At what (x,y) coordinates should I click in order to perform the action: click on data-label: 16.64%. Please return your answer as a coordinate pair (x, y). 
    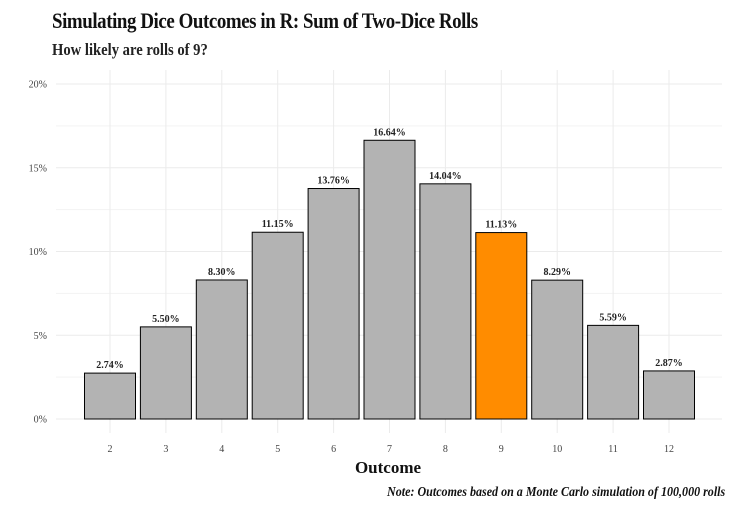
    Looking at the image, I should click on (389, 132).